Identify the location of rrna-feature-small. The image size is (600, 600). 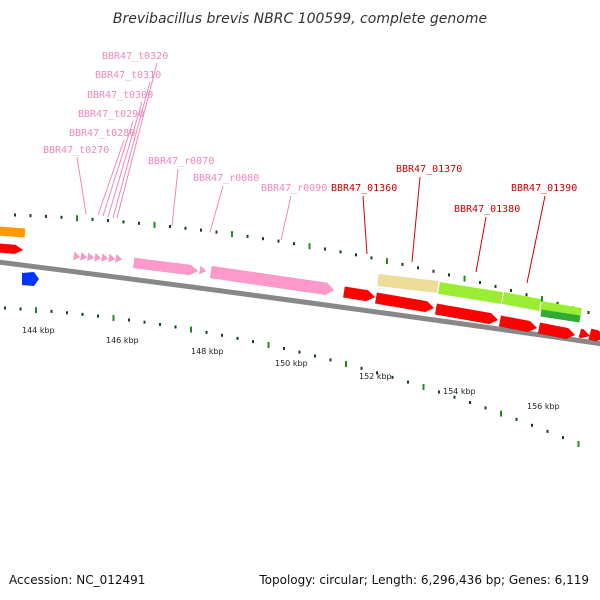
(203, 270).